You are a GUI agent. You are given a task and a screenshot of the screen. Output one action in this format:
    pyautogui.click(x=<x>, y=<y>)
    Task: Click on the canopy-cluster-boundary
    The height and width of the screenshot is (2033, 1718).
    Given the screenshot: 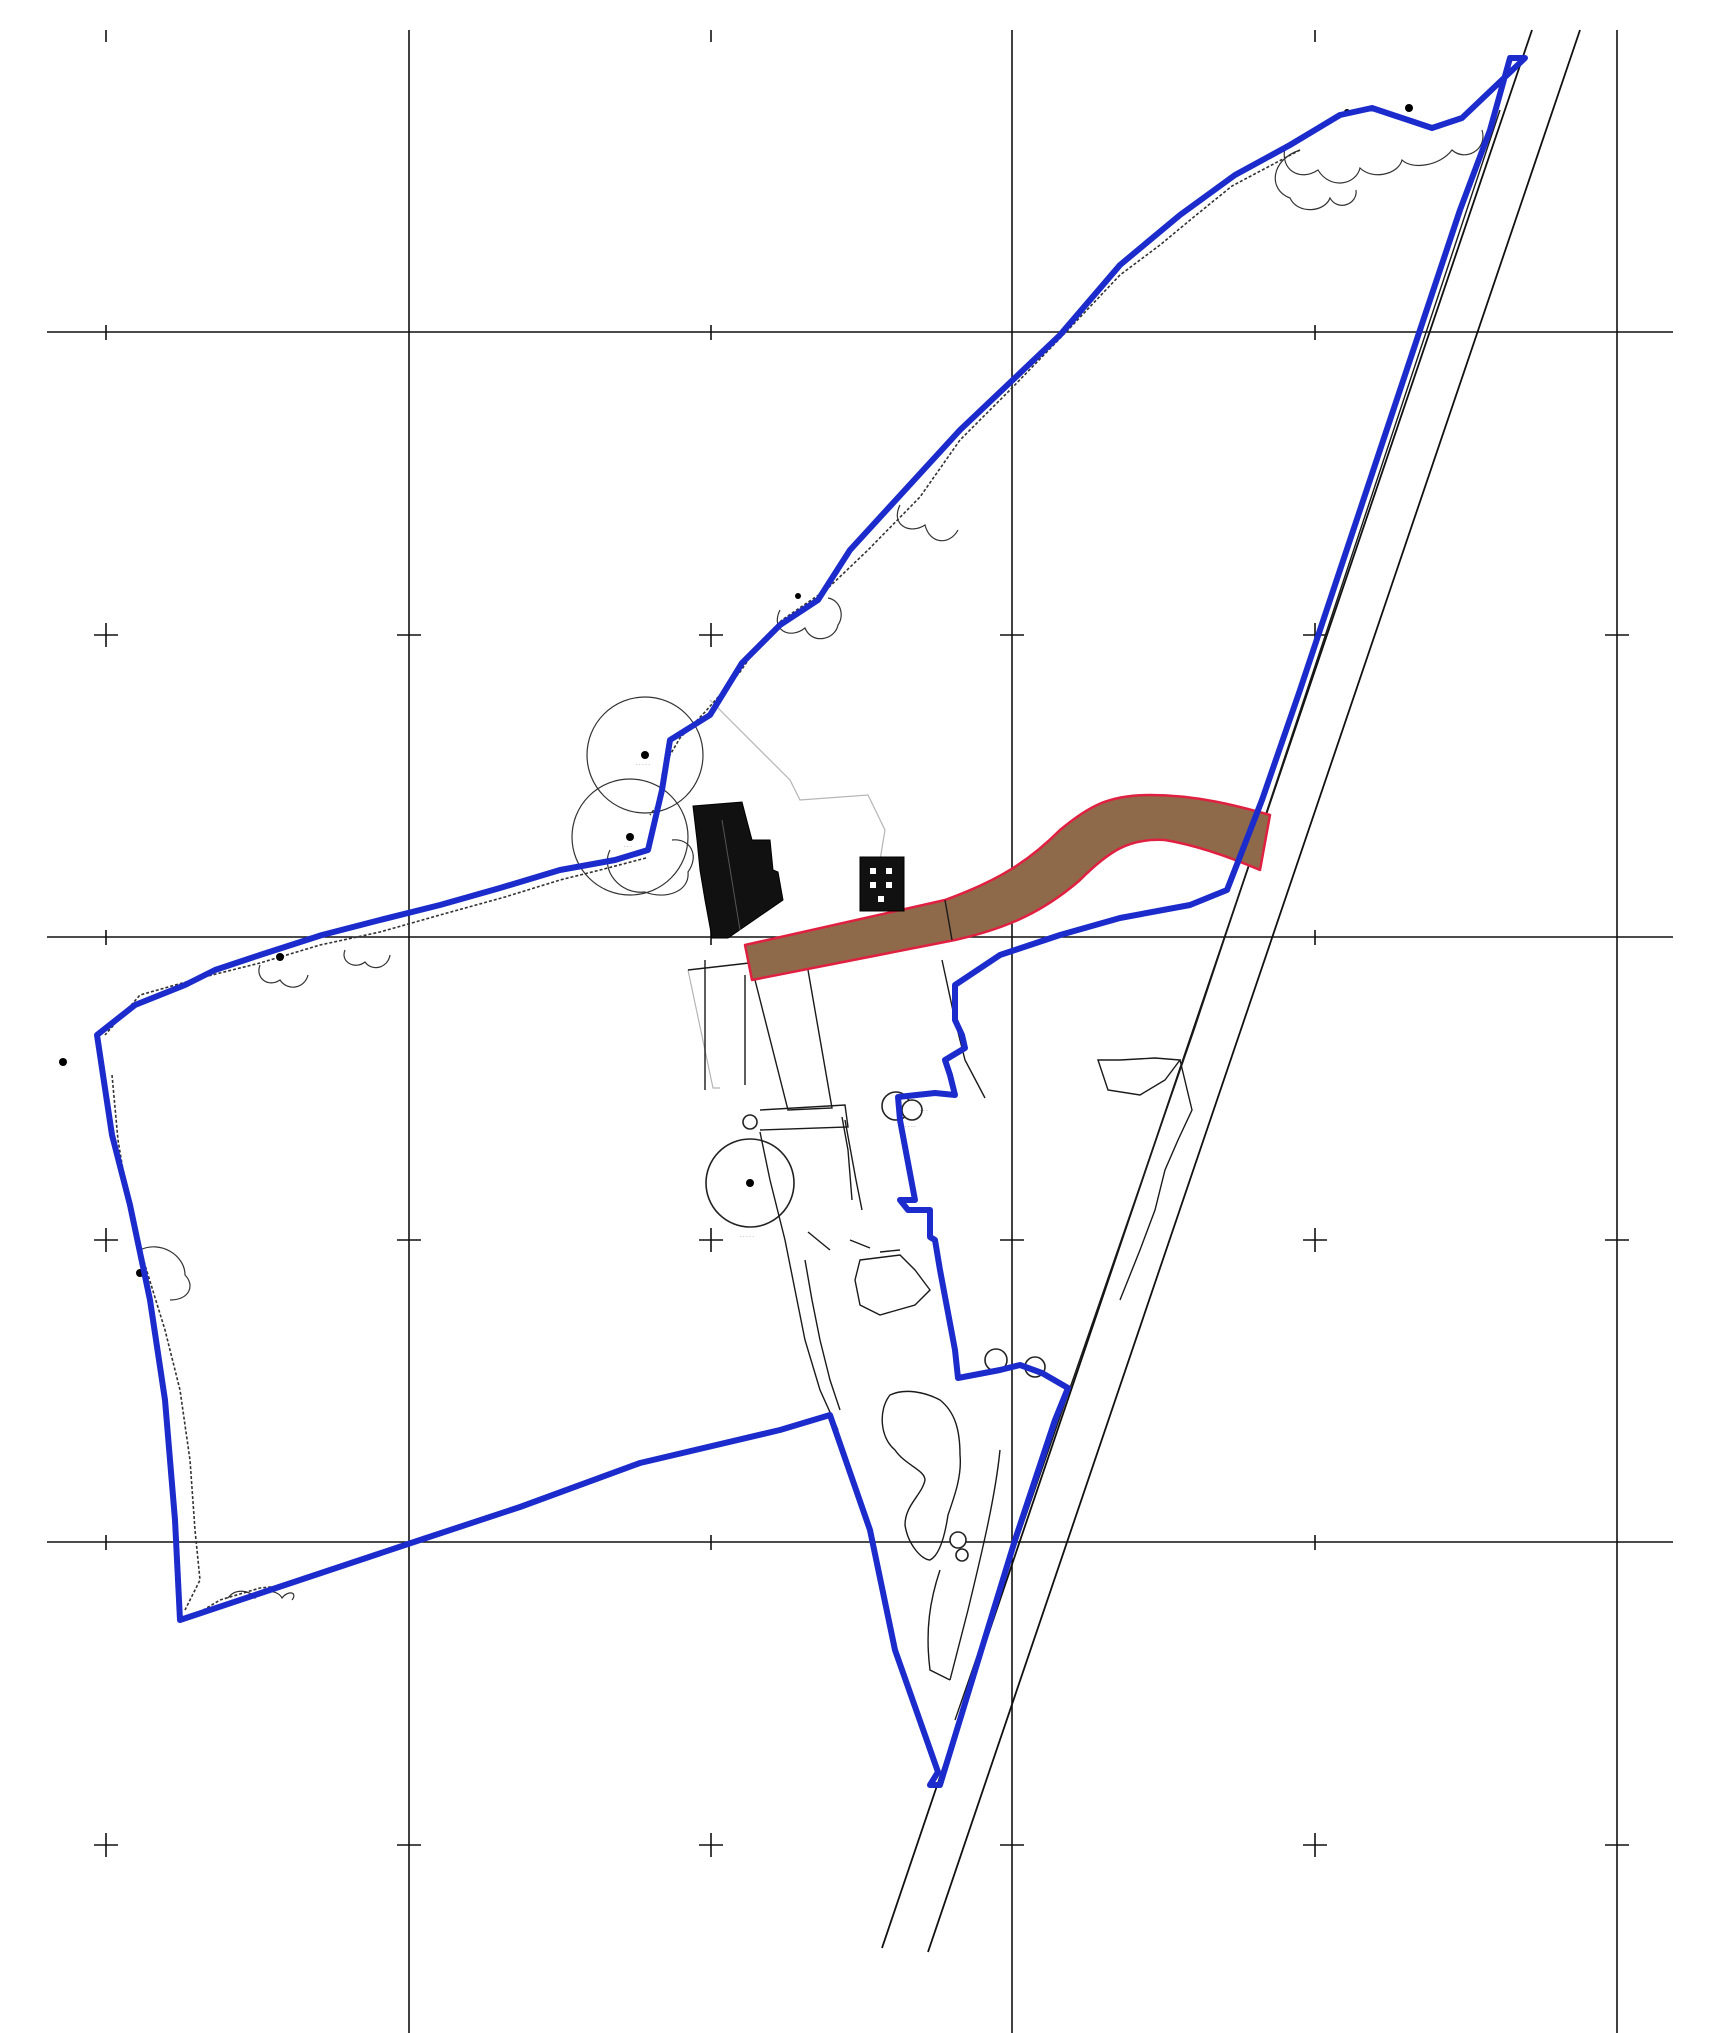 What is the action you would take?
    pyautogui.click(x=165, y=1273)
    